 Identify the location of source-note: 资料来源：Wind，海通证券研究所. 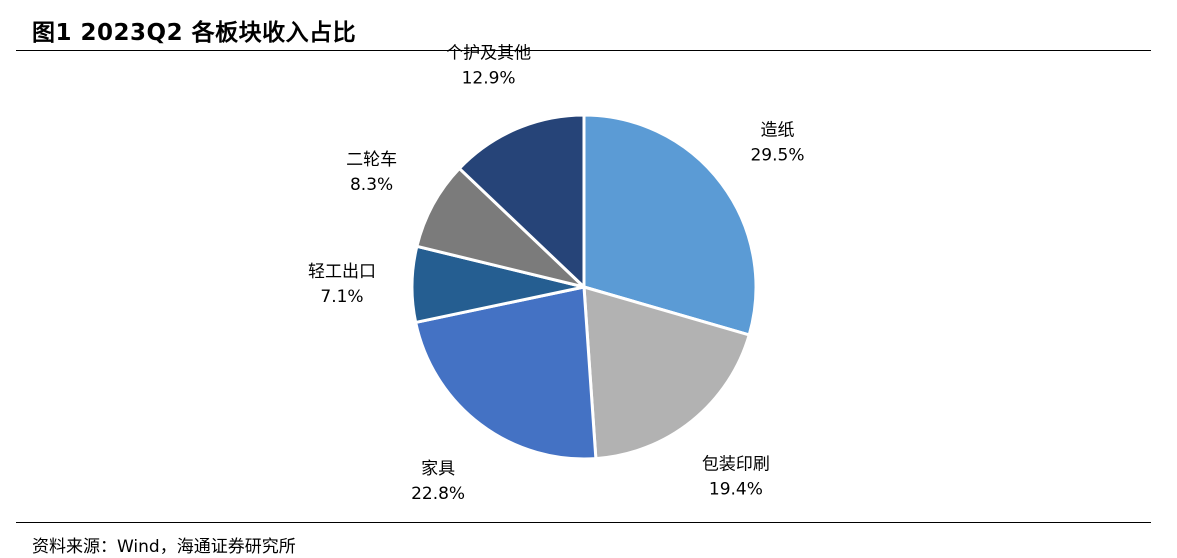
(164, 547).